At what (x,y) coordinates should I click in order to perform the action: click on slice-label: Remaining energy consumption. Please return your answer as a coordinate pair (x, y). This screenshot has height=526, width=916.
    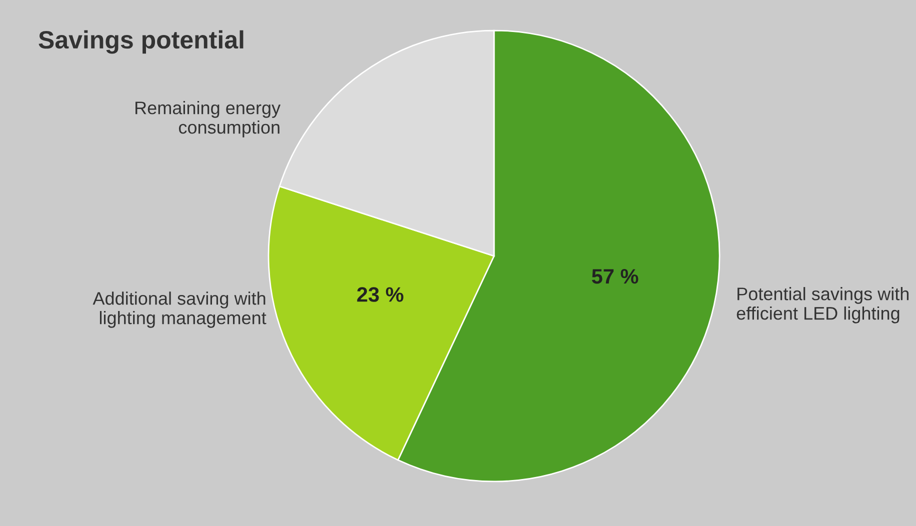
    Looking at the image, I should click on (208, 119).